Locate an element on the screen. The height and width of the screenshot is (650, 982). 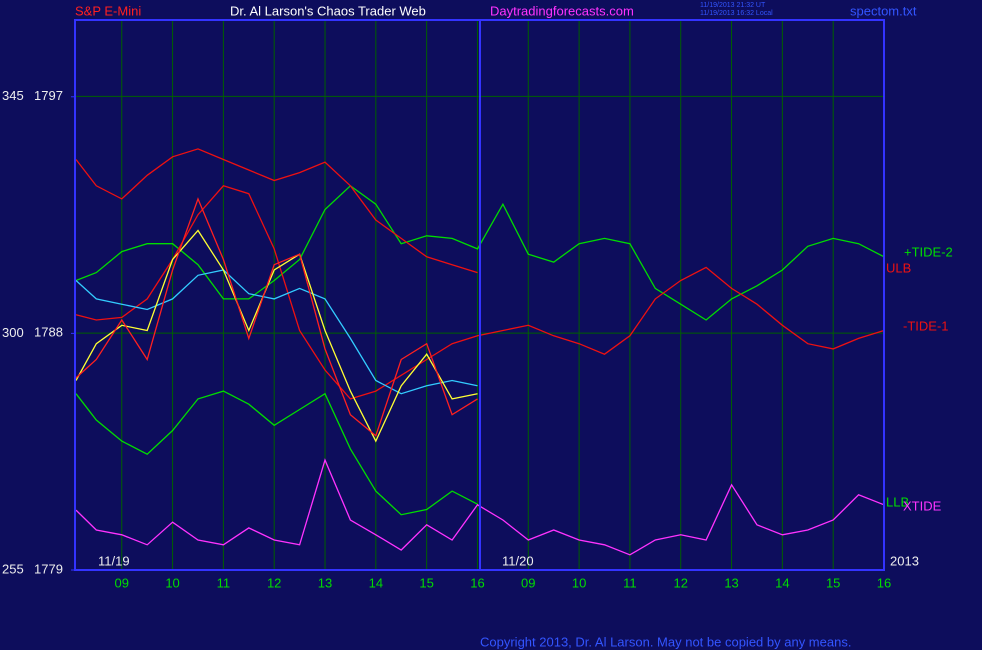
date-label: 11/19 is located at coordinates (114, 560).